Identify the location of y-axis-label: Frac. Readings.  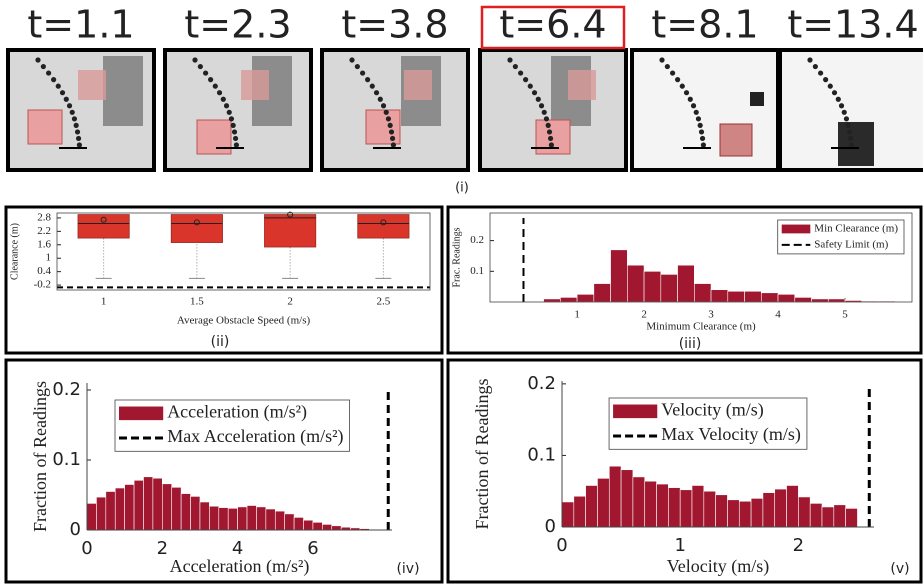
(456, 257).